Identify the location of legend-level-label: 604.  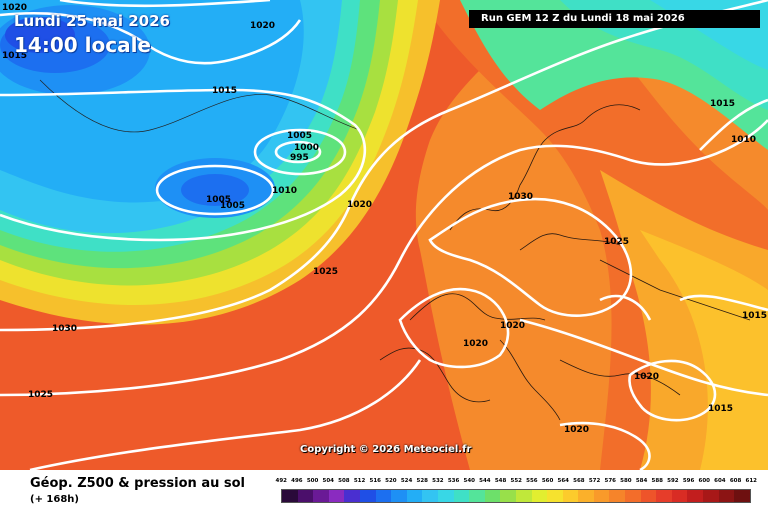
(720, 481).